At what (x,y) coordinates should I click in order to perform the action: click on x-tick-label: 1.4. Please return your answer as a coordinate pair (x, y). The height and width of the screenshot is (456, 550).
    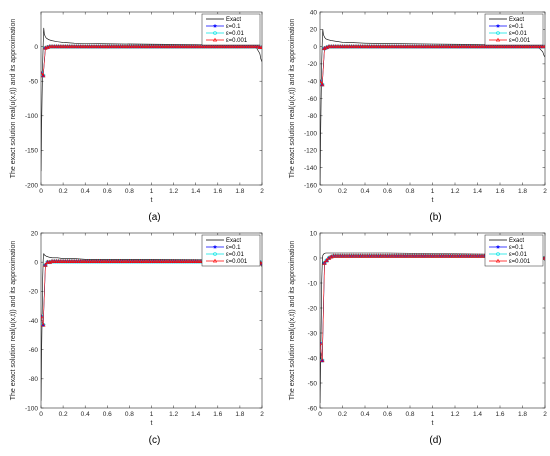
    Looking at the image, I should click on (477, 191).